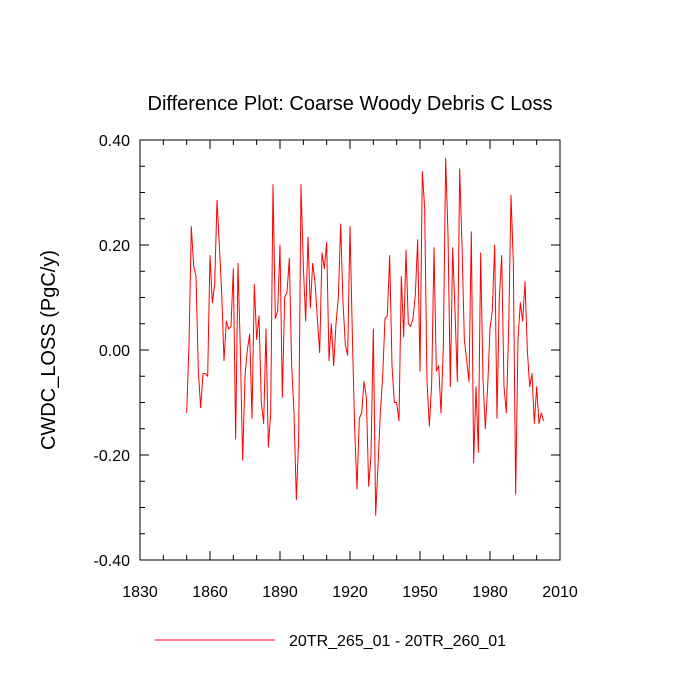 This screenshot has width=700, height=700. Describe the element at coordinates (114, 246) in the screenshot. I see `y-tick-label: 0.20` at that location.